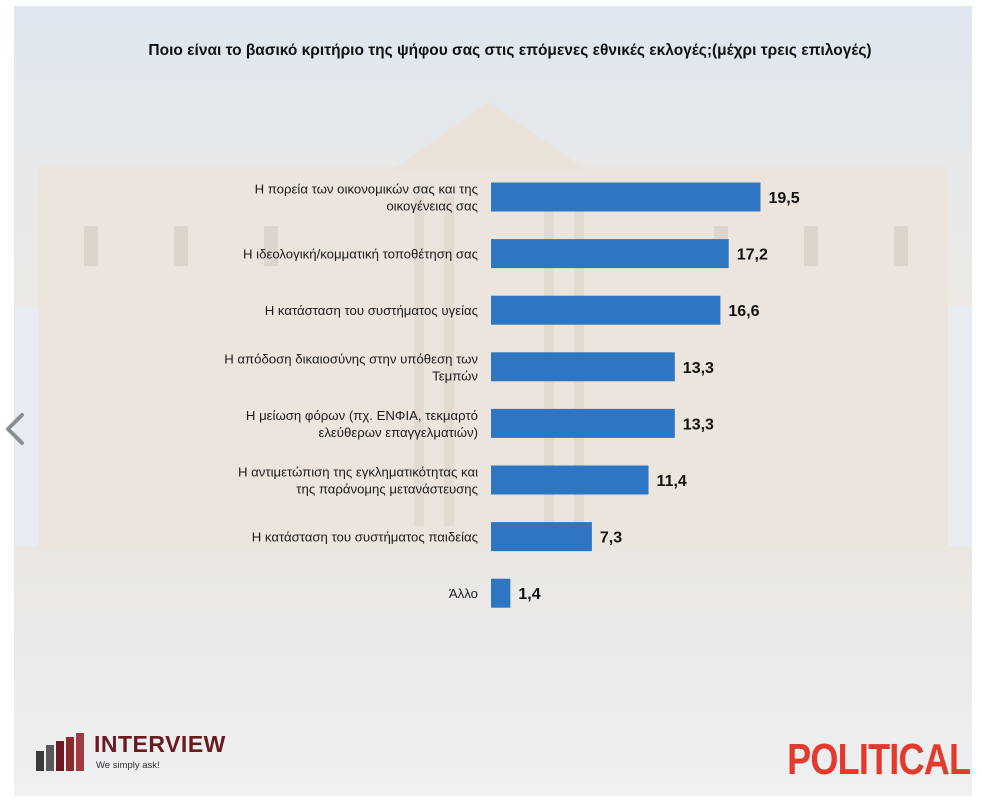  I want to click on category-label: οικογένειας σας, so click(432, 206).